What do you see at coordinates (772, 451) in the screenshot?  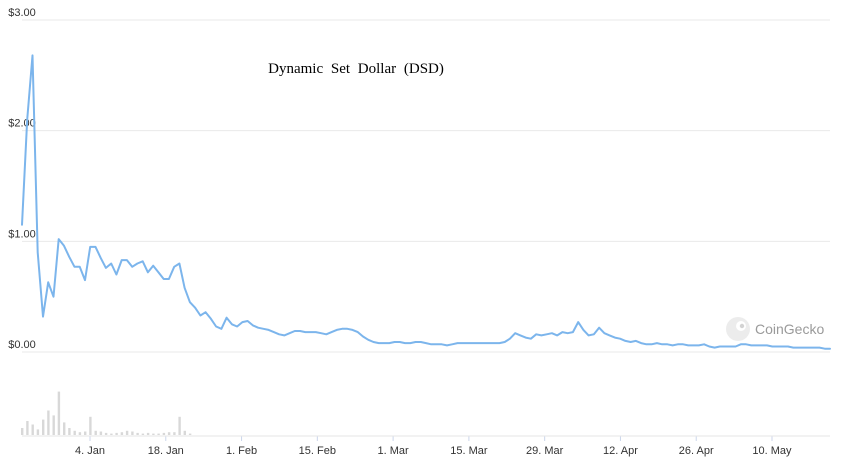 I see `x-tick-label: 10. May` at bounding box center [772, 451].